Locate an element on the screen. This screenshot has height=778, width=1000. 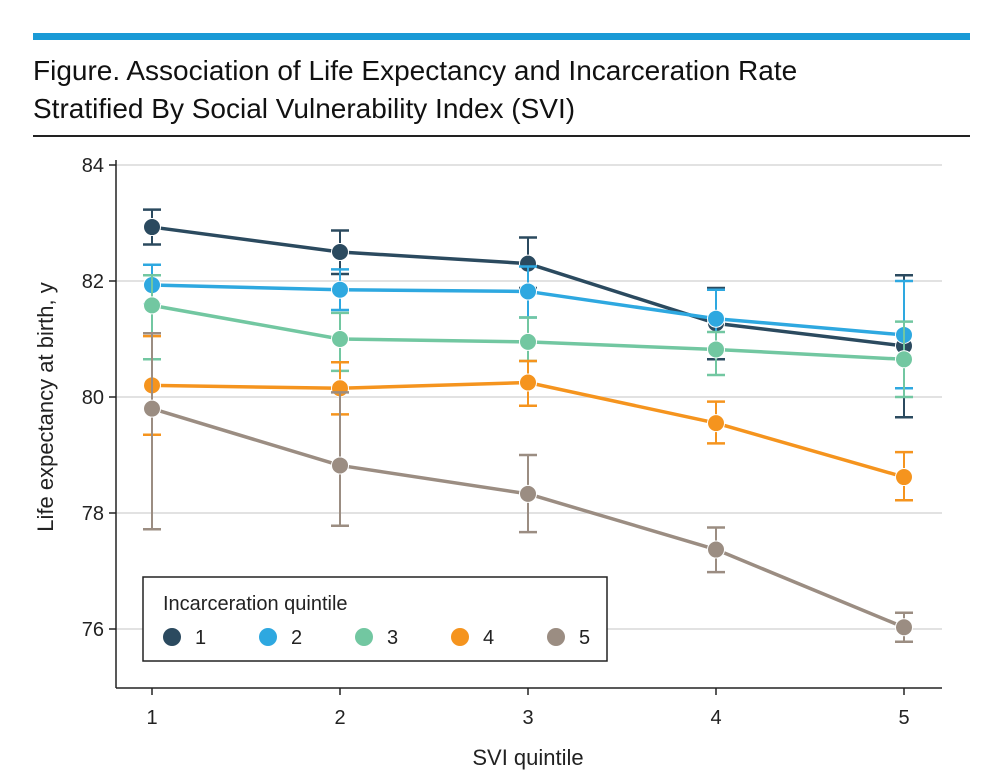
legend-title: Incarceration quintile is located at coordinates (255, 604).